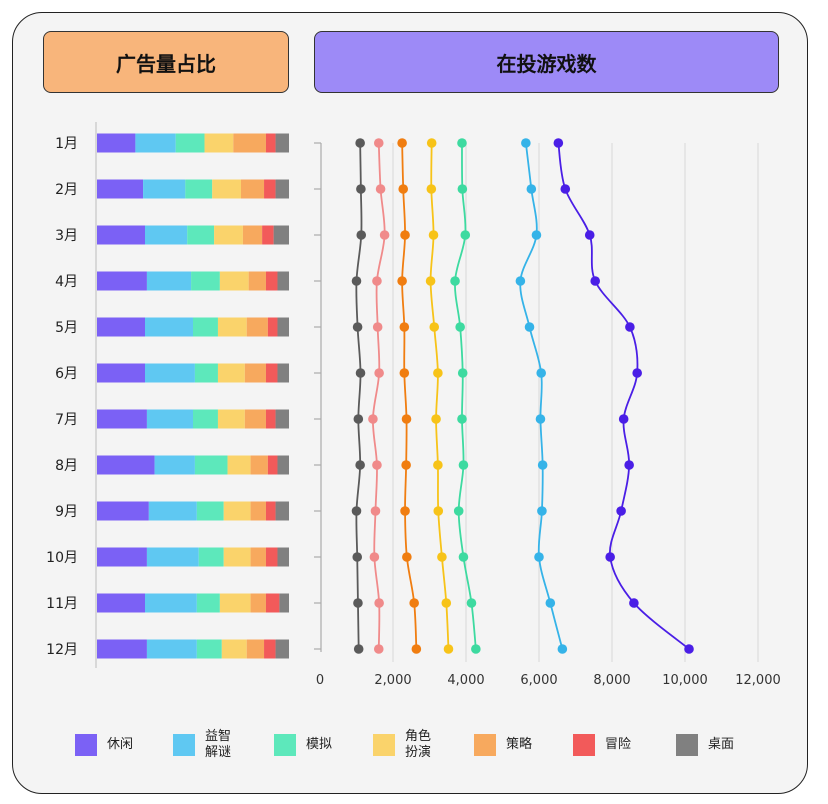 The height and width of the screenshot is (804, 828). Describe the element at coordinates (166, 62) in the screenshot. I see `left-chart-title: 广告量占比` at that location.